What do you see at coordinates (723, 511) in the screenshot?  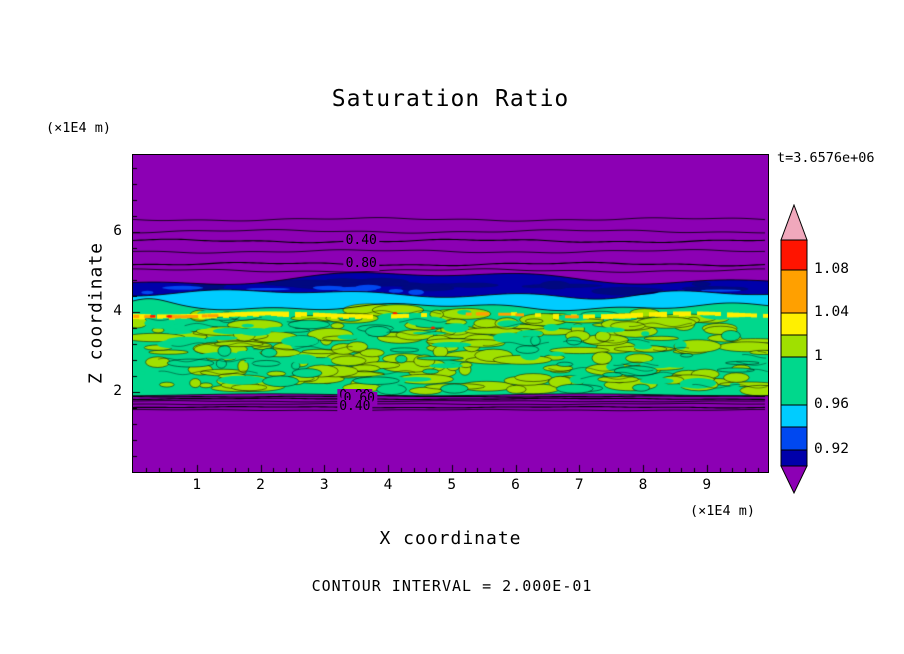 I see `x-axis-unit: (×1E4 m)` at bounding box center [723, 511].